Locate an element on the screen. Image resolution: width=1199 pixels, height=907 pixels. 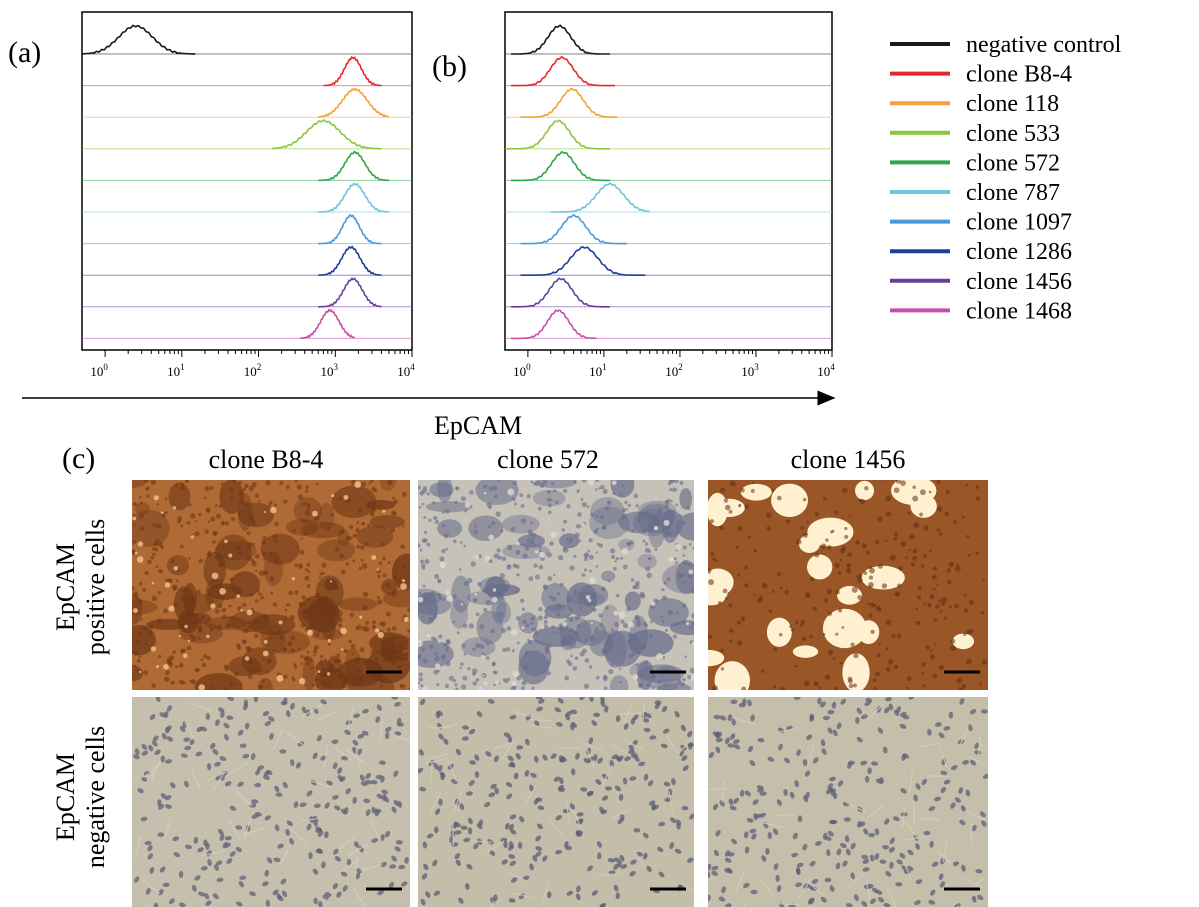
legend-label-0: negative control is located at coordinates (1044, 45).